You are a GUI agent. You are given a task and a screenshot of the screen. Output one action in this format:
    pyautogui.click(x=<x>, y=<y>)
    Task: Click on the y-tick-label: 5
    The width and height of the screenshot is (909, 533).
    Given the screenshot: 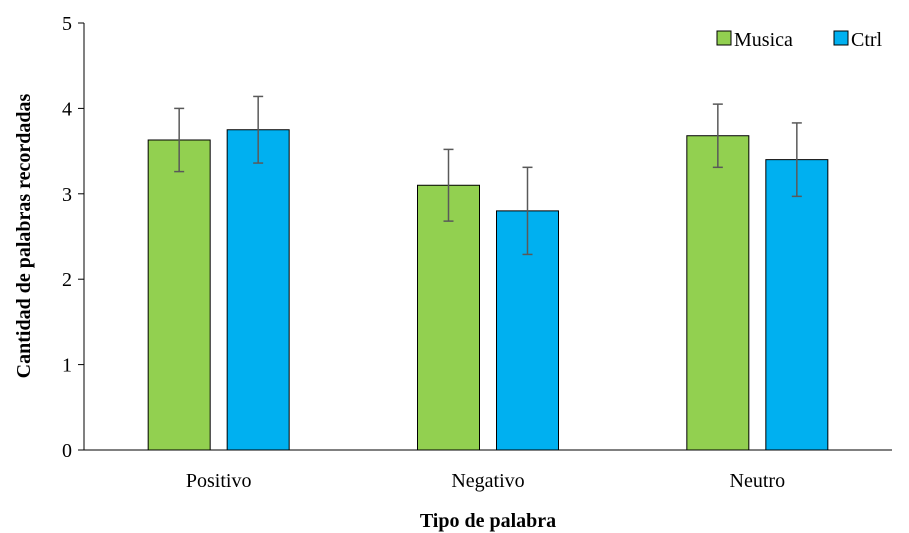 What is the action you would take?
    pyautogui.click(x=67, y=24)
    